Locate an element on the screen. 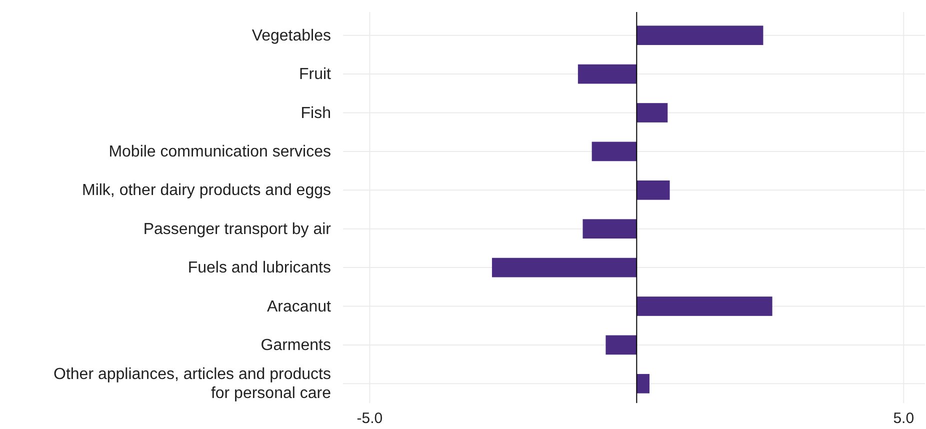  y-tick-label: Aracanut is located at coordinates (299, 306).